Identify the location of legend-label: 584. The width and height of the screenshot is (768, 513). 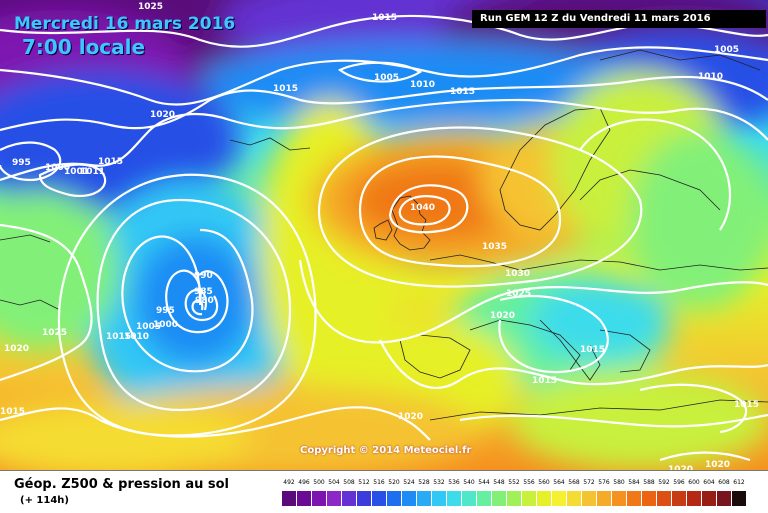
(634, 482).